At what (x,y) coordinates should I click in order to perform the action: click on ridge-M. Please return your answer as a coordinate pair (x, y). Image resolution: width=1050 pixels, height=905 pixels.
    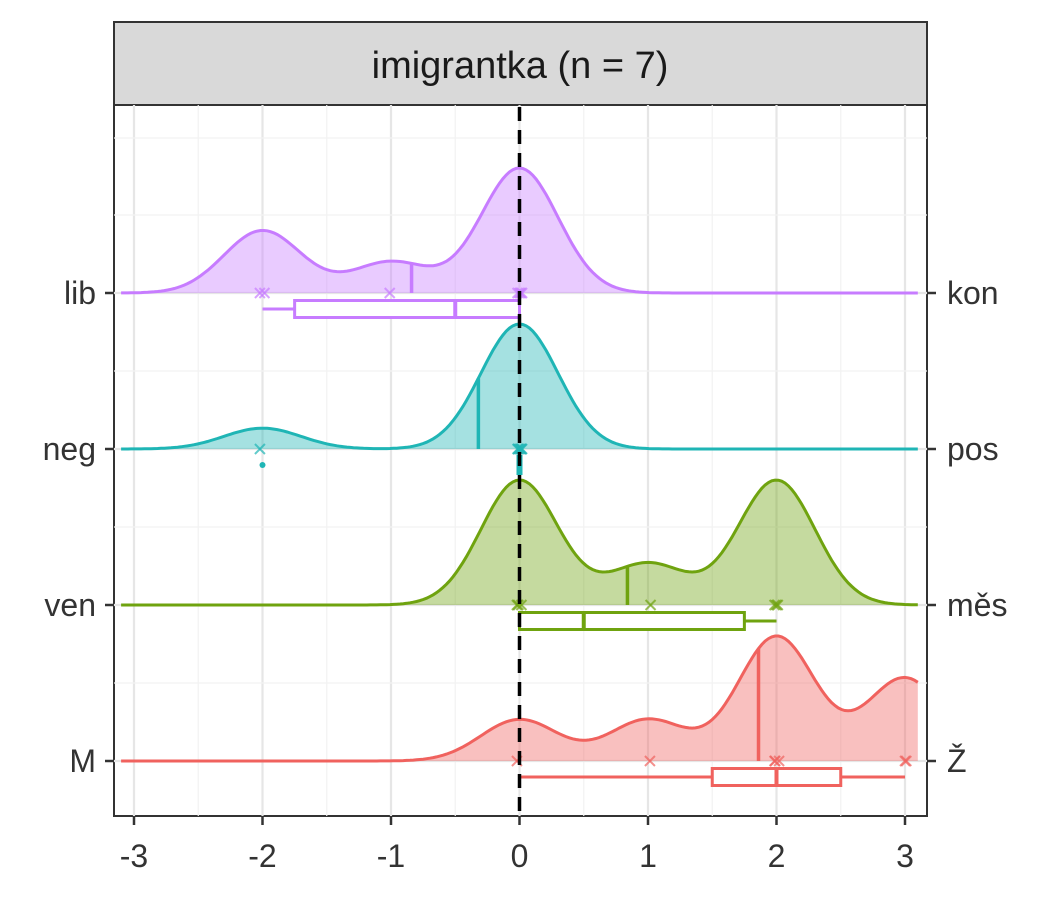
    Looking at the image, I should click on (520, 710).